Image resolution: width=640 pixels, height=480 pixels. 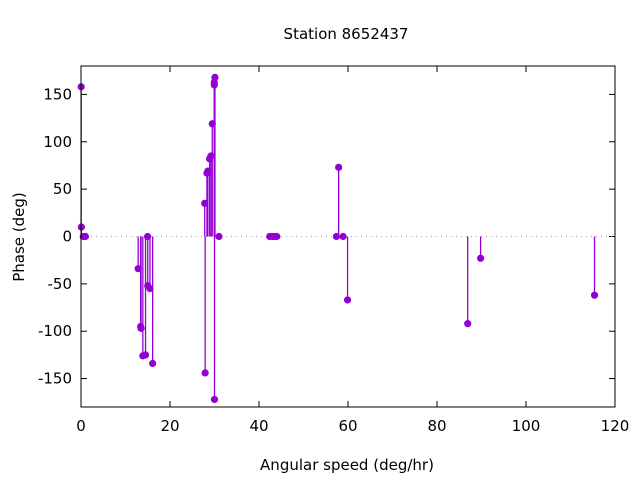 I want to click on x-tick-label: 0, so click(x=81, y=426).